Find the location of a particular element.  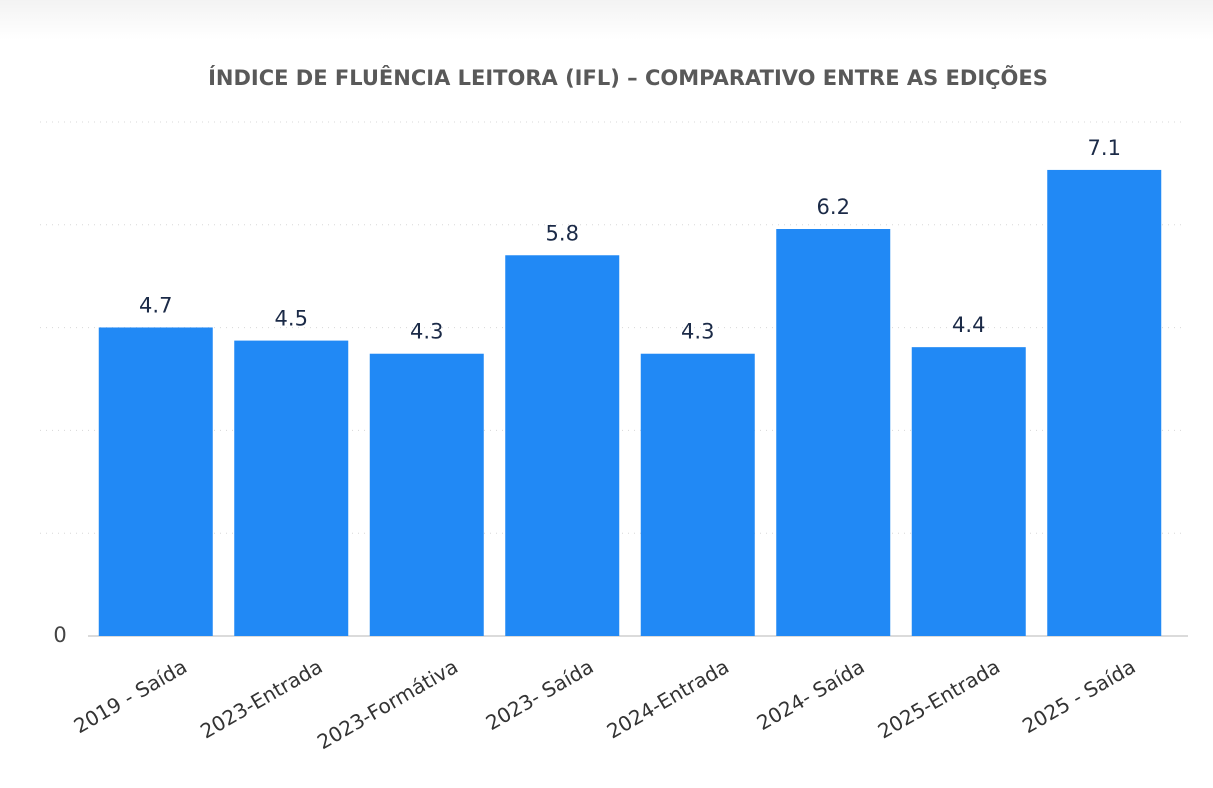

value-label: 4.7 is located at coordinates (155, 305).